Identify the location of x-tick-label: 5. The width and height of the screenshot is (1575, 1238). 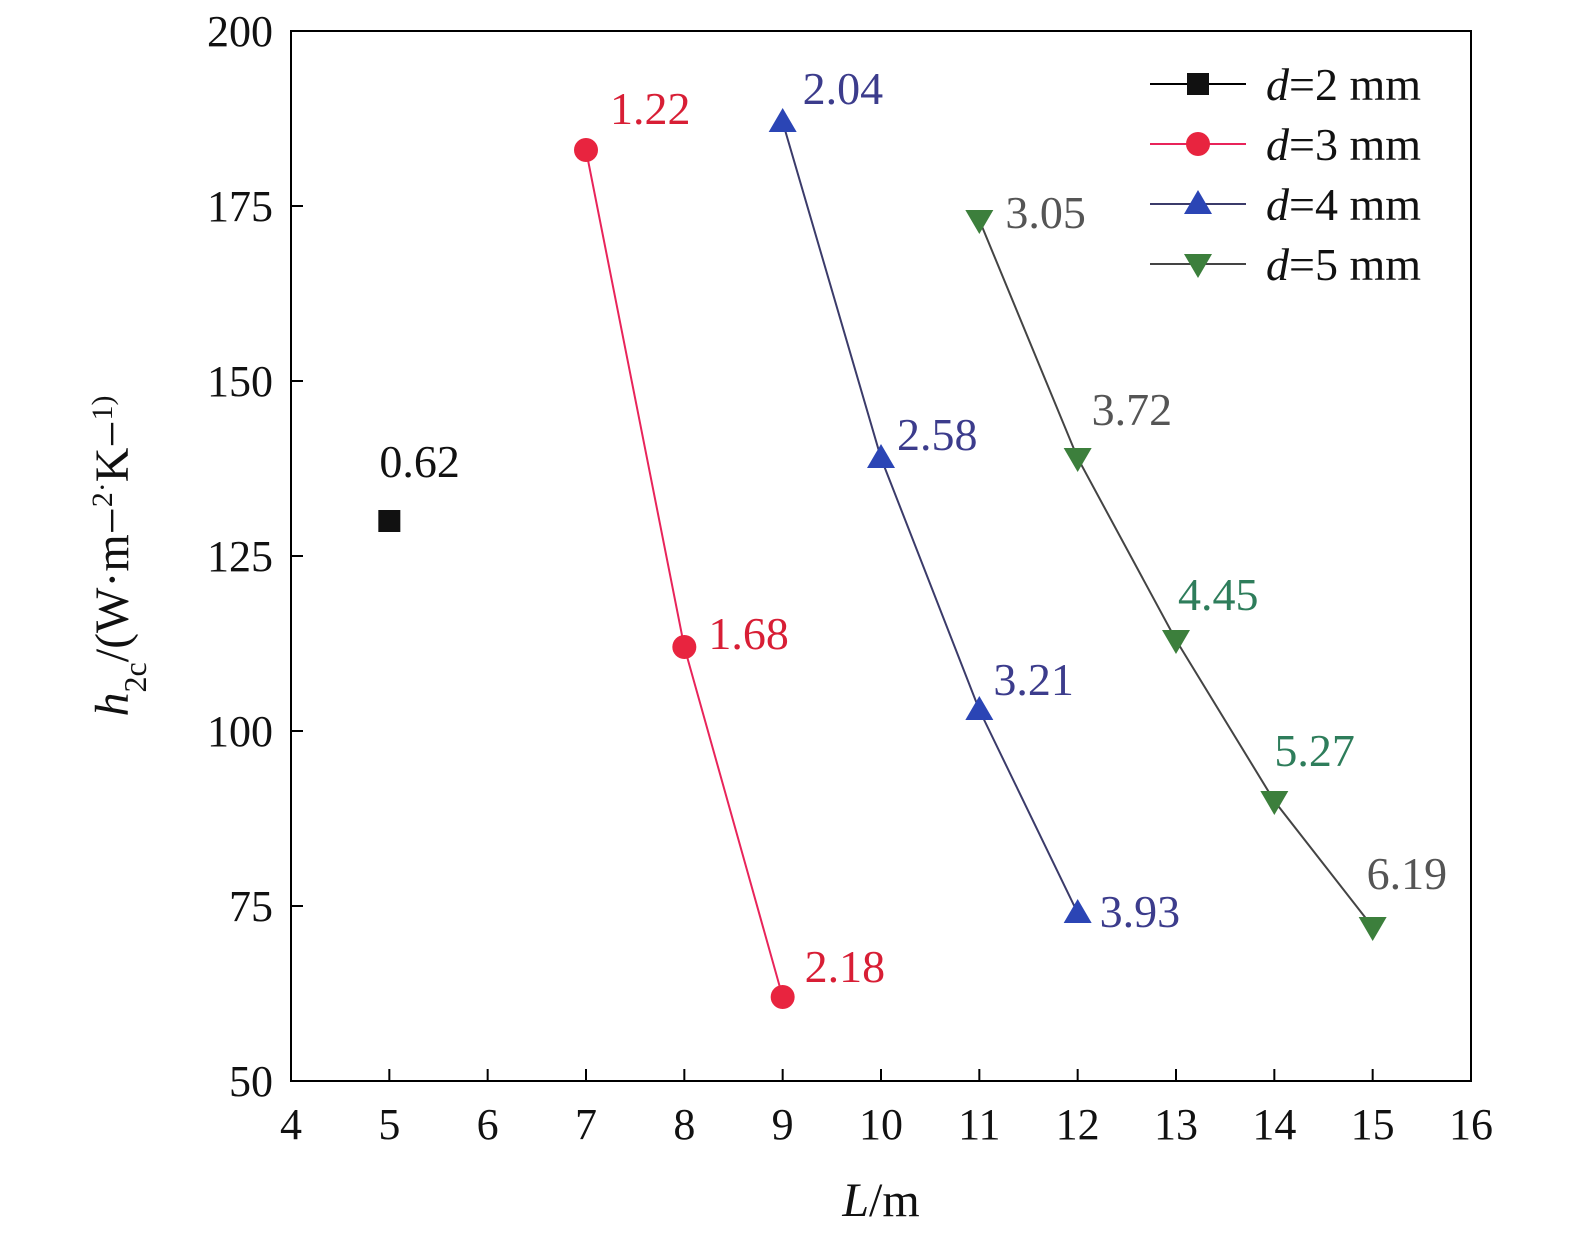
(389, 1124).